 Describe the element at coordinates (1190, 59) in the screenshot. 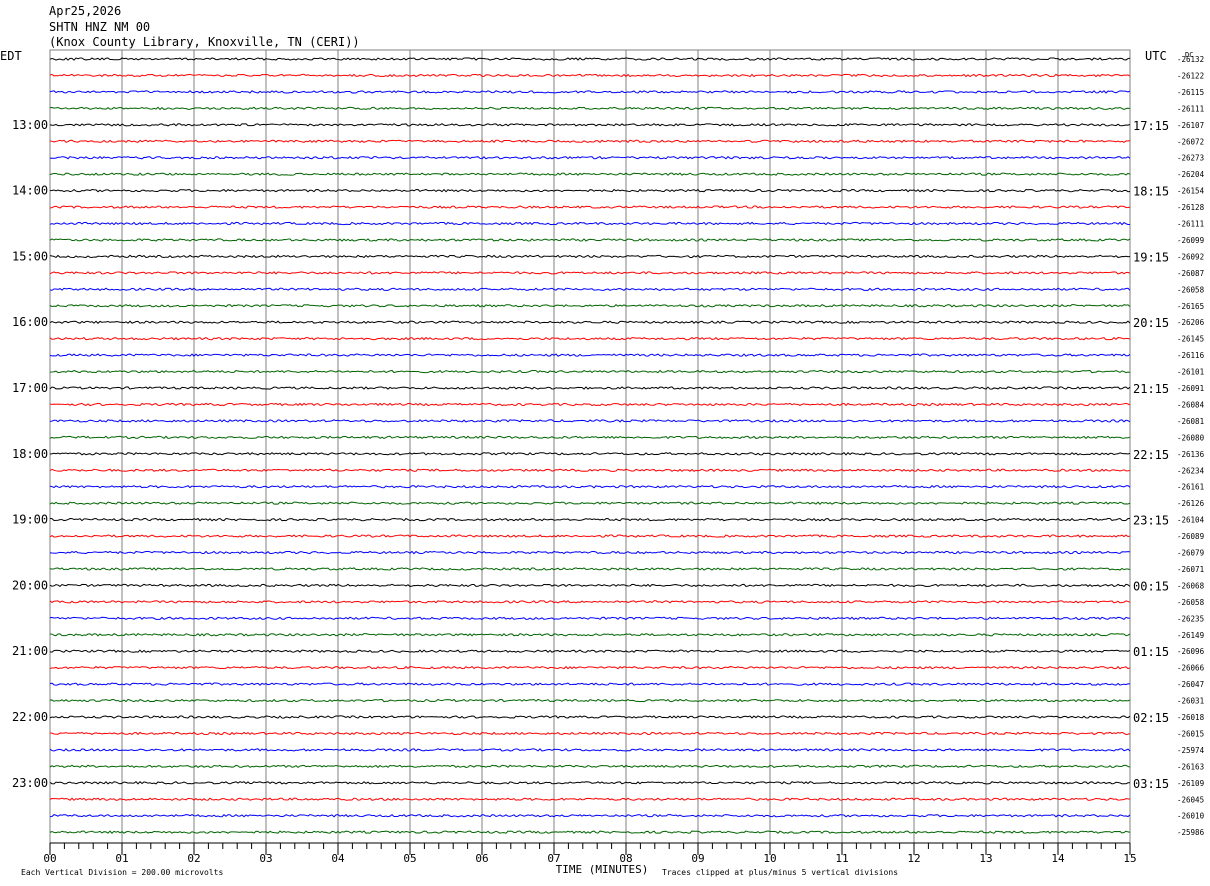

I see `dc-offset-label: -26132` at that location.